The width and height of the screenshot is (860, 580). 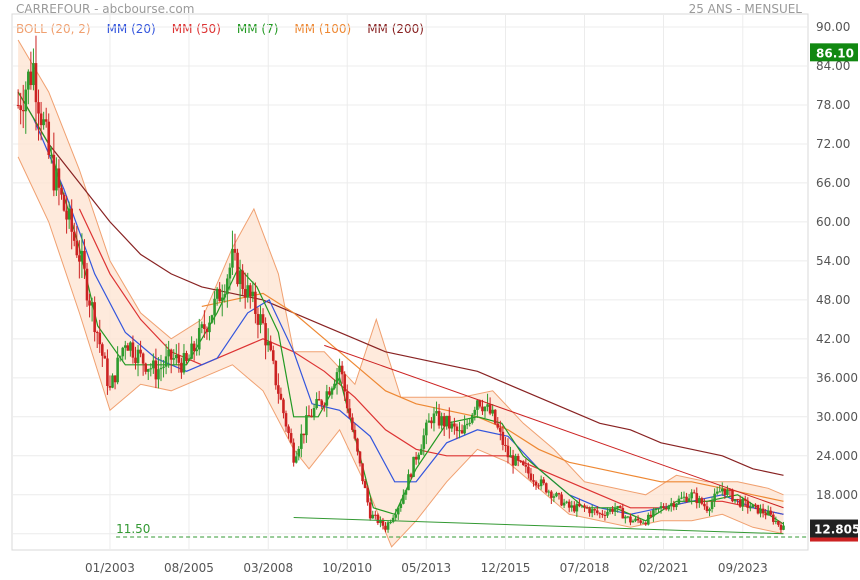 What do you see at coordinates (745, 9) in the screenshot?
I see `period-label: 25 ANS - MENSUEL` at bounding box center [745, 9].